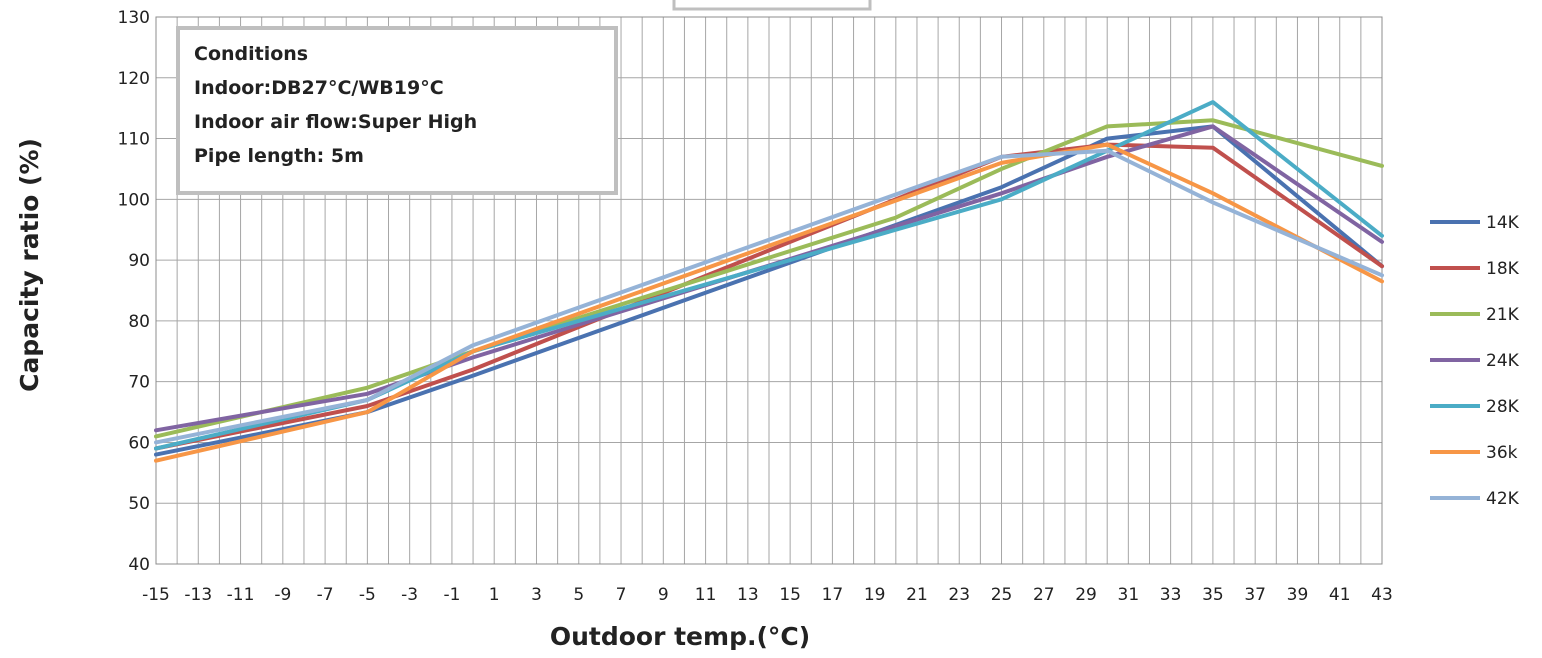  I want to click on conditions-line-3: Indoor air flow:Super High, so click(335, 122).